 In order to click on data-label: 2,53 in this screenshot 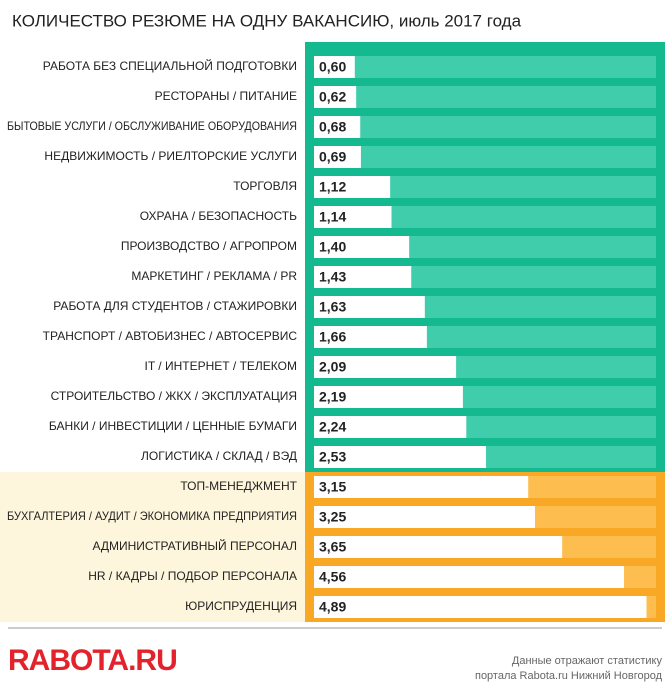, I will do `click(332, 457)`.